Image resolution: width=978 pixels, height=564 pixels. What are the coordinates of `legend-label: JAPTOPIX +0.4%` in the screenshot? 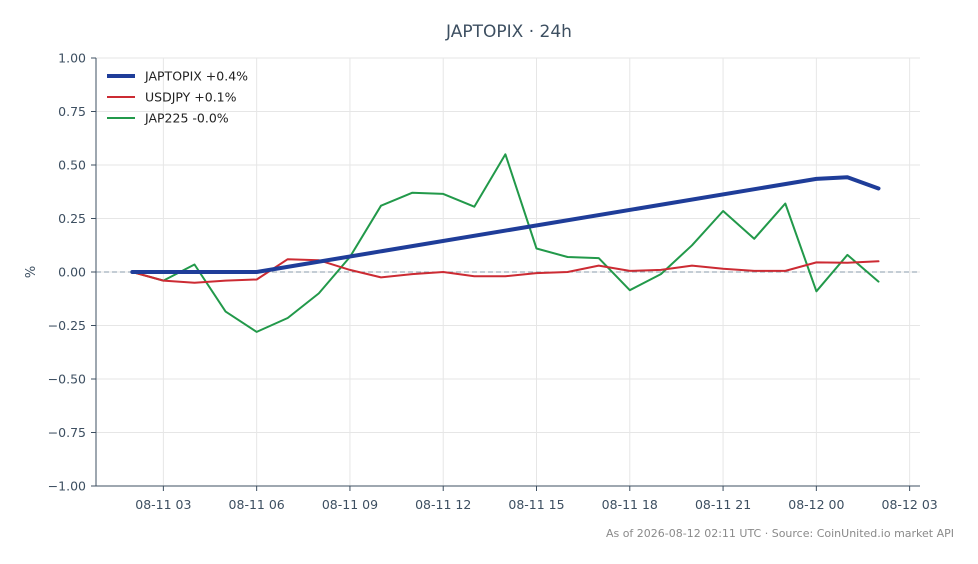 It's located at (196, 76).